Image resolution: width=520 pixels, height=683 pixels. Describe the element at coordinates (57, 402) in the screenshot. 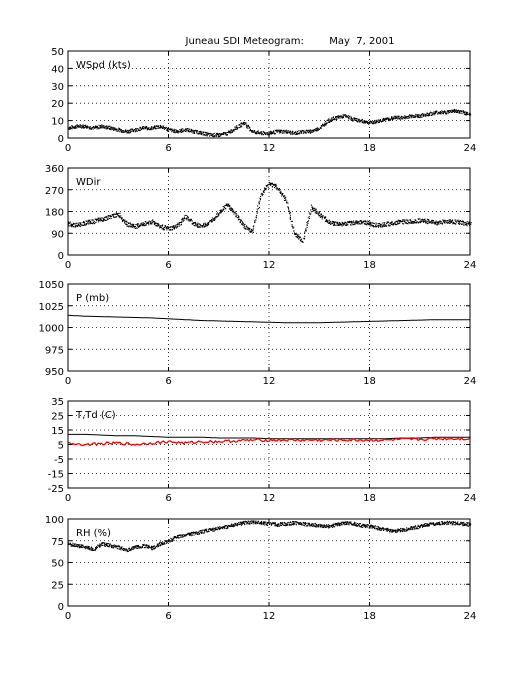

I see `y-tick-label: 35` at that location.